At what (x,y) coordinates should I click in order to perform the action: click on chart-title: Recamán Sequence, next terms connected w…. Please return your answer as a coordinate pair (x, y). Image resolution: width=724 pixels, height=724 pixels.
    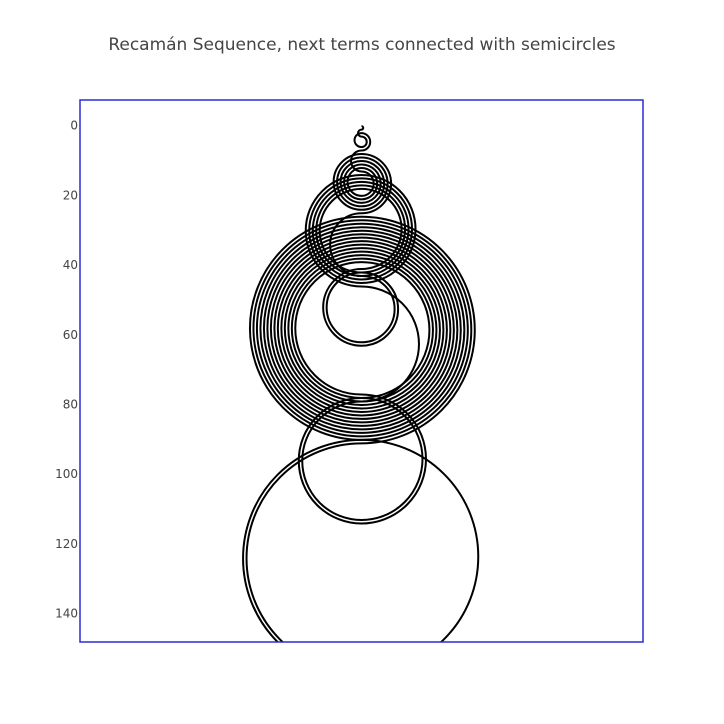
    Looking at the image, I should click on (361, 45).